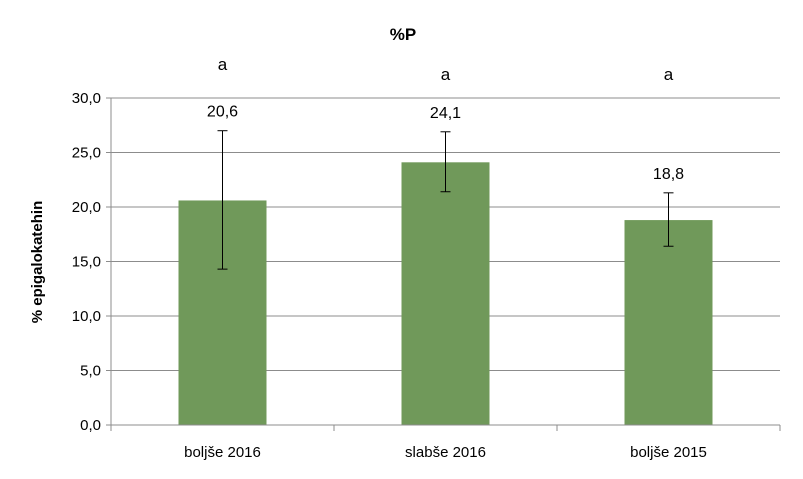  Describe the element at coordinates (90, 425) in the screenshot. I see `y-tick-label: 0,0` at that location.